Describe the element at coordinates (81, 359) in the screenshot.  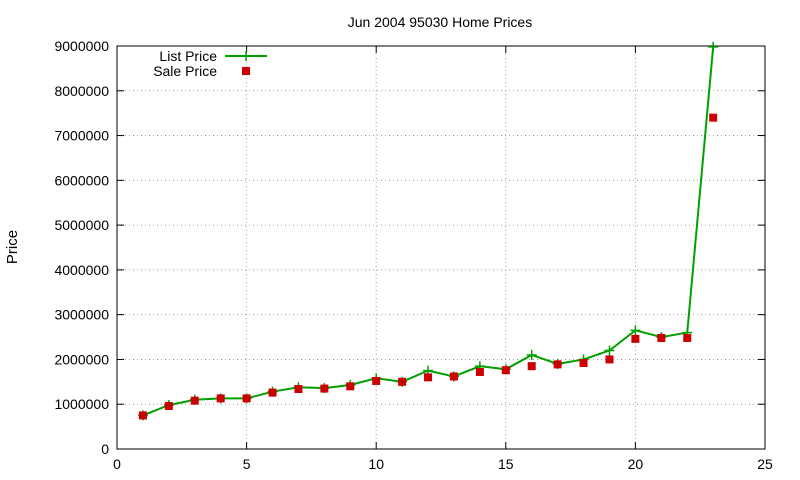
I see `y-tick-label: 2000000` at that location.